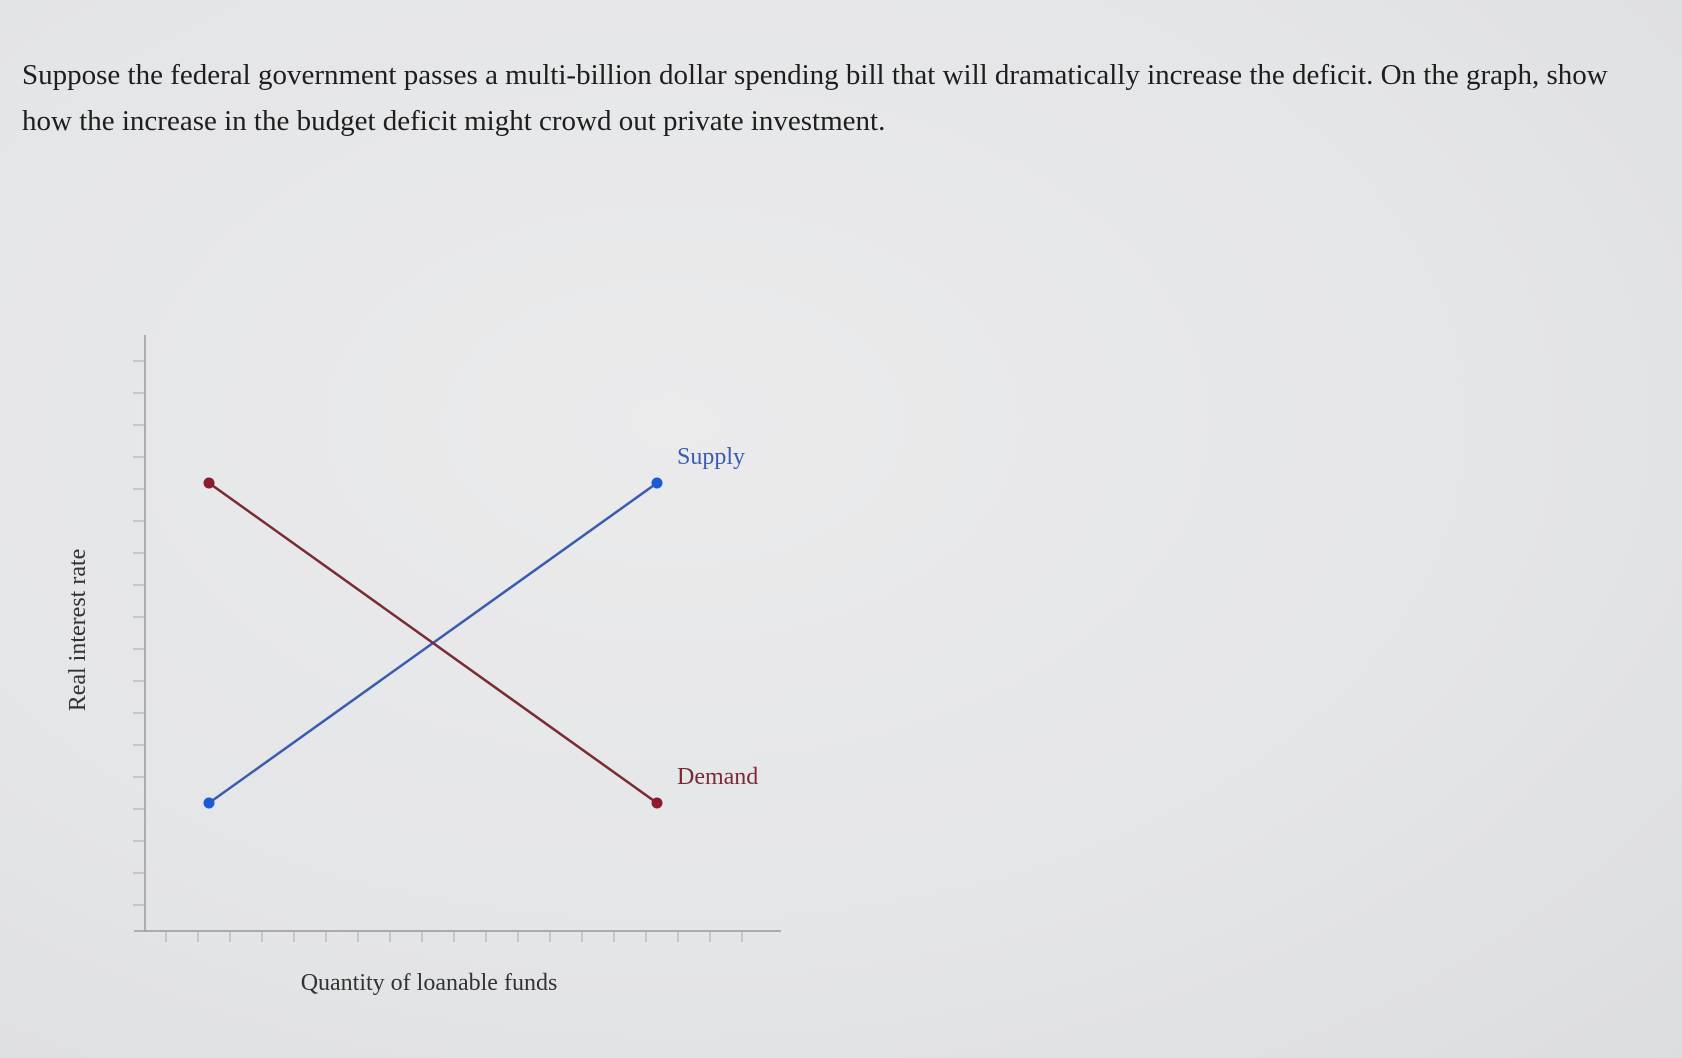 The width and height of the screenshot is (1682, 1058). Describe the element at coordinates (717, 777) in the screenshot. I see `demand-label: Demand` at that location.